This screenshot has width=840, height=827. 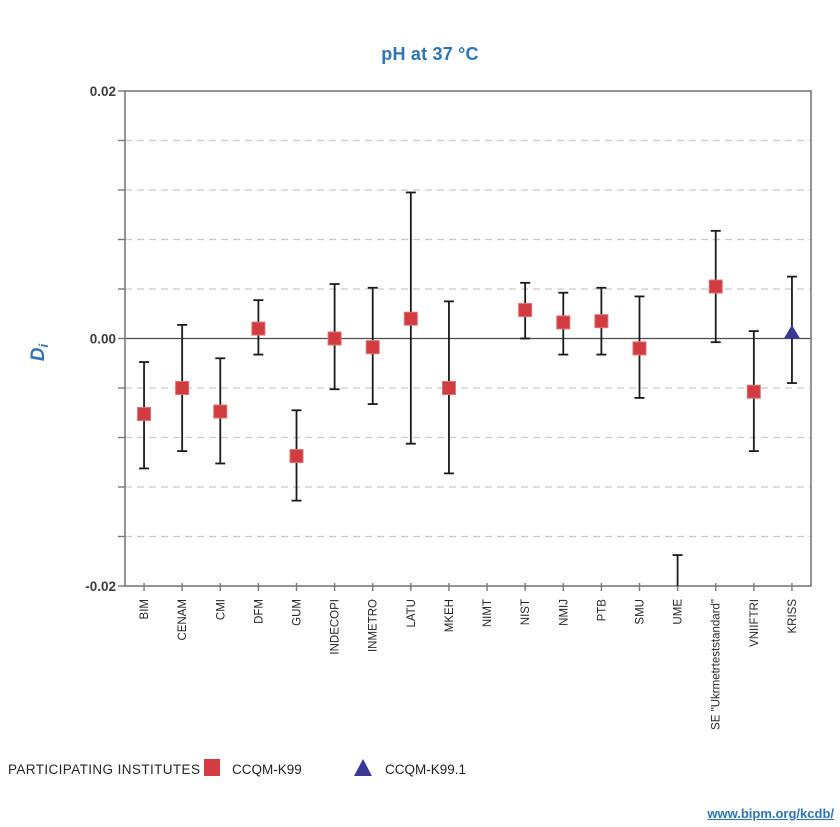 What do you see at coordinates (717, 664) in the screenshot?
I see `category-label: SE "Ukrmetrteststandard"` at bounding box center [717, 664].